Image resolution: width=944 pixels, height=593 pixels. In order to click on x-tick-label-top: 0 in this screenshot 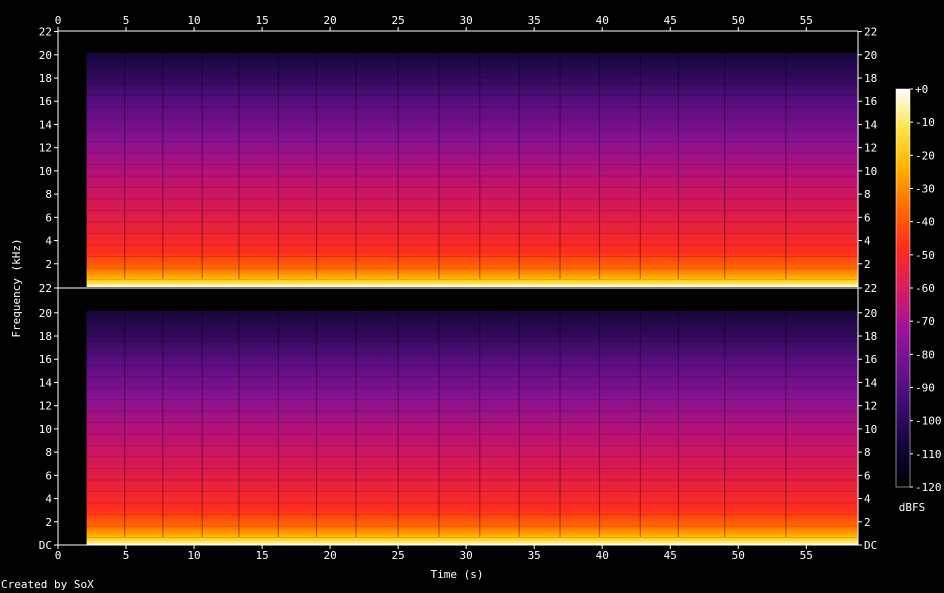, I will do `click(58, 20)`.